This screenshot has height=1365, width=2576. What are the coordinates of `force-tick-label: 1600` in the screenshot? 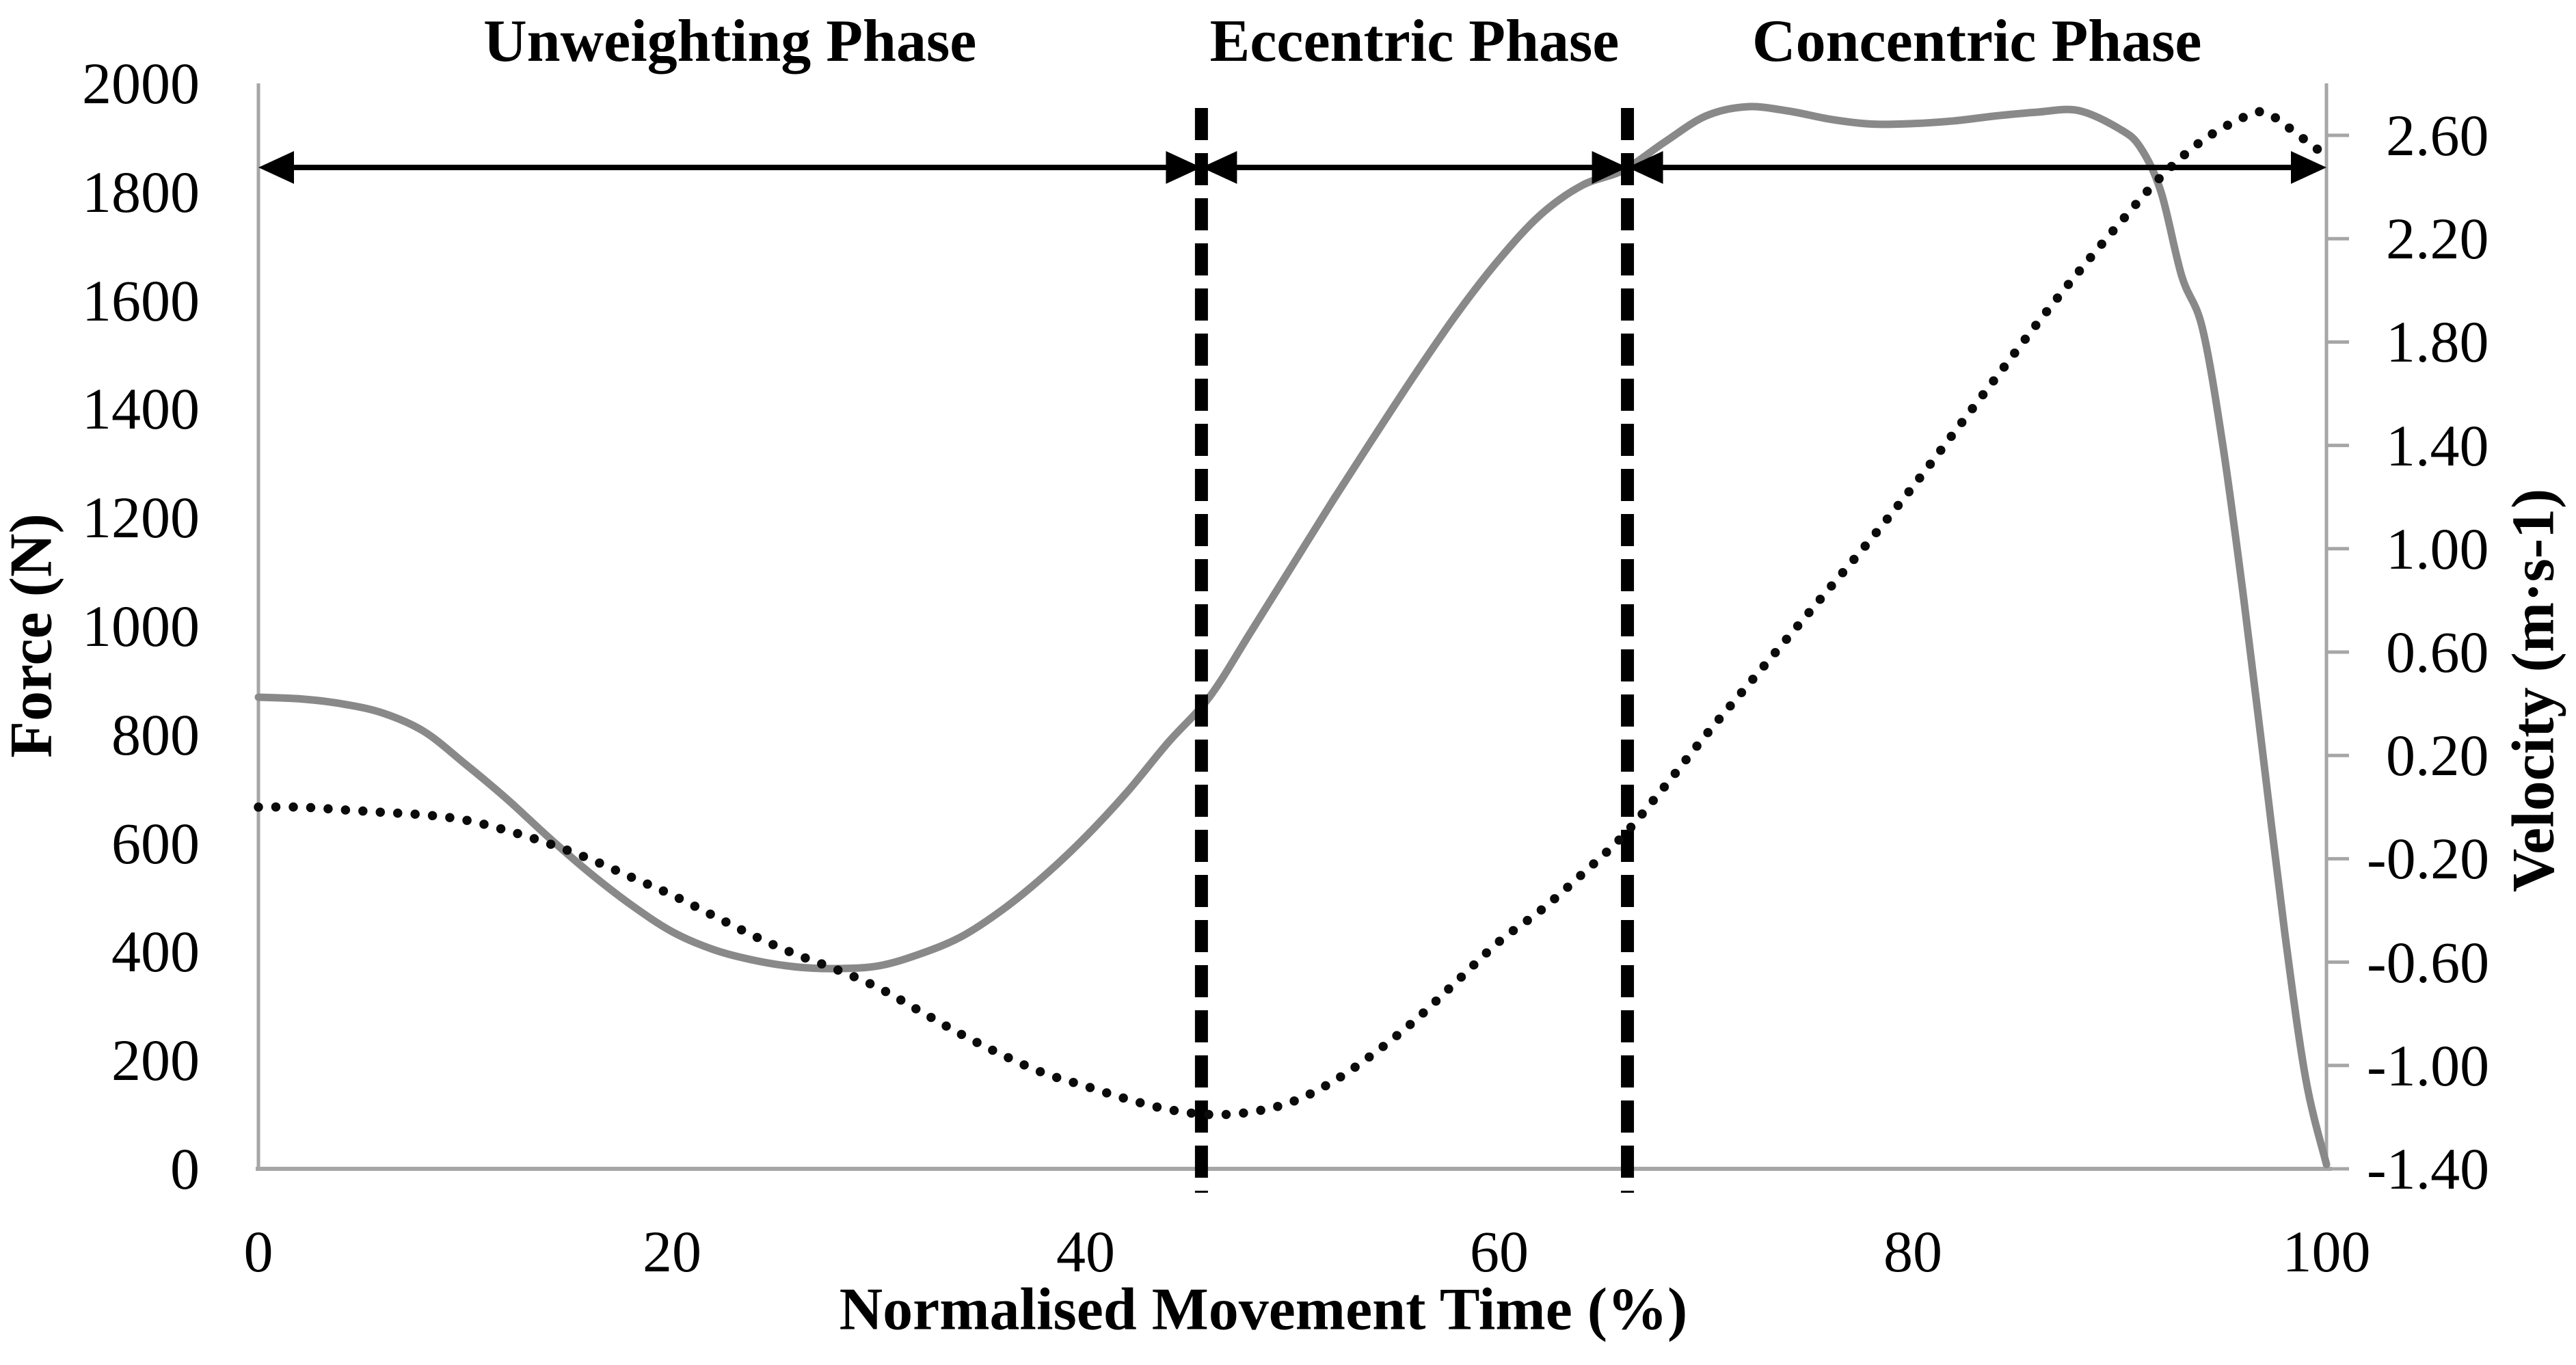 It's located at (141, 300).